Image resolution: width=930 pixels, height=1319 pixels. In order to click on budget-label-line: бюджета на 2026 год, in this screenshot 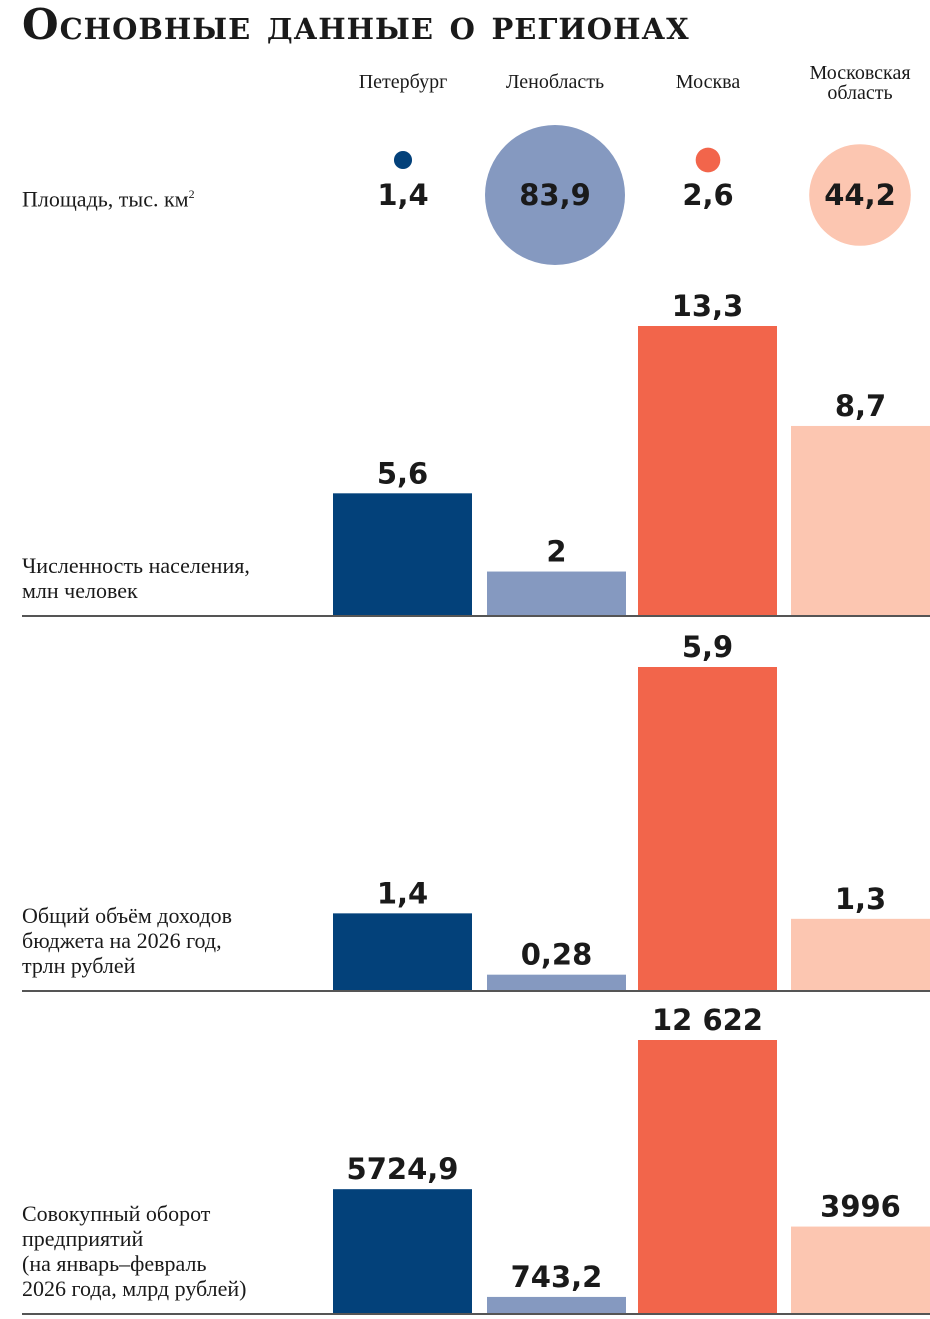, I will do `click(122, 940)`.